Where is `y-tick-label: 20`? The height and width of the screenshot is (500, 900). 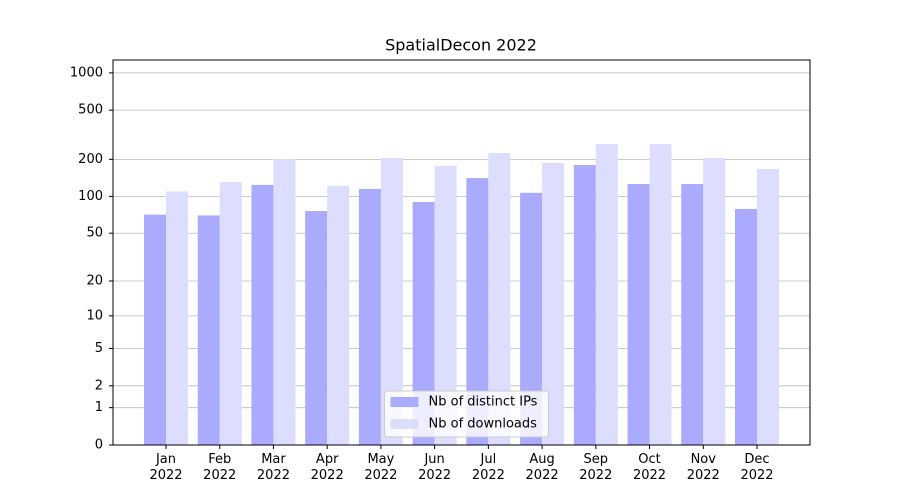
y-tick-label: 20 is located at coordinates (94, 281).